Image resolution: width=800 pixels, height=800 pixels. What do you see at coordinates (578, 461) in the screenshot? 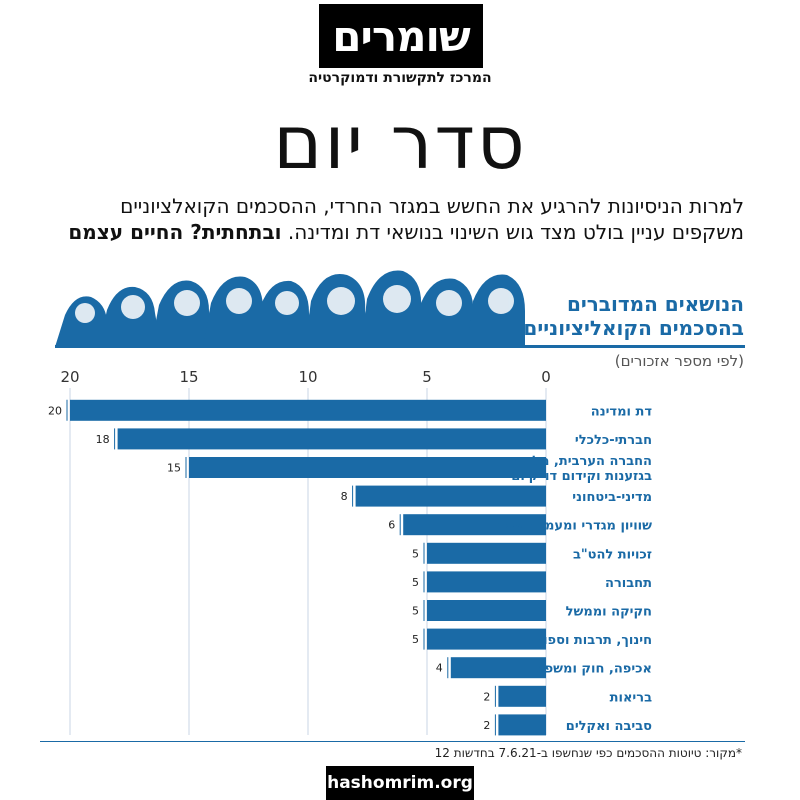
I see `category-label: החברה הערבית, מלחמה` at bounding box center [578, 461].